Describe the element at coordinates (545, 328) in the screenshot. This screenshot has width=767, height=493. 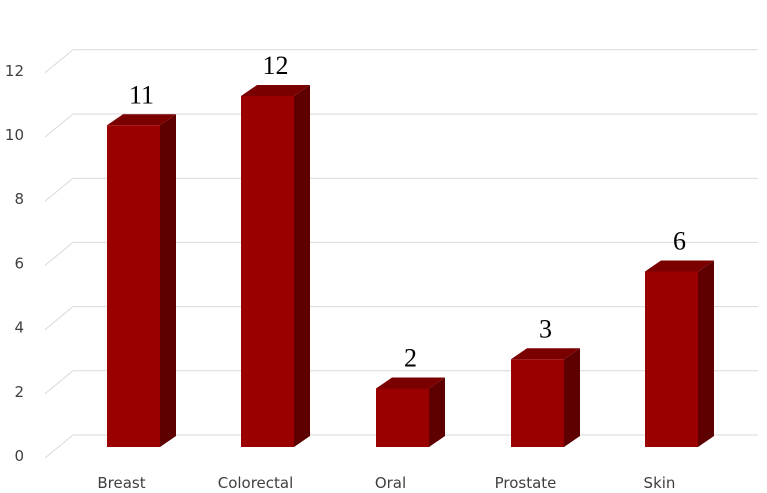
I see `data-label: 3` at that location.